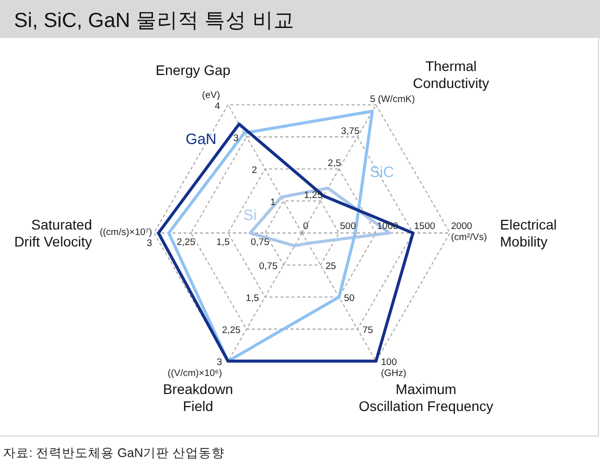  I want to click on annotation: 2000 (cm²/Vs), so click(469, 232).